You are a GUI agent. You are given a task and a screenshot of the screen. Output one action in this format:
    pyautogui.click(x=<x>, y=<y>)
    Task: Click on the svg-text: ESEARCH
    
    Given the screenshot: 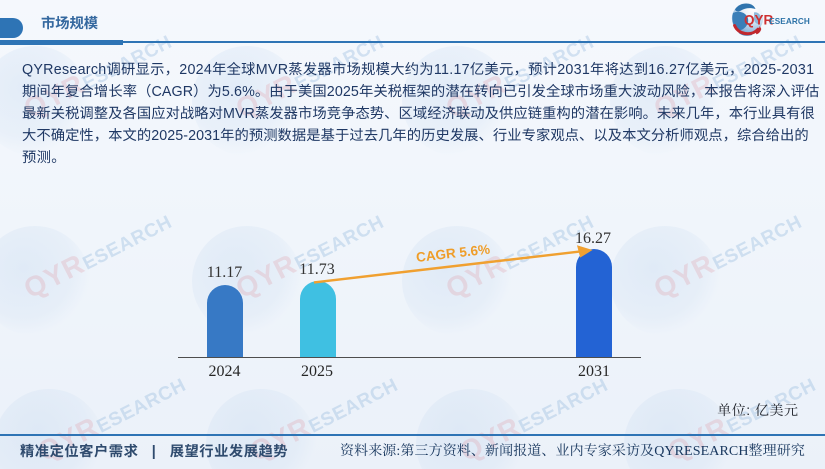 What is the action you would take?
    pyautogui.click(x=789, y=21)
    